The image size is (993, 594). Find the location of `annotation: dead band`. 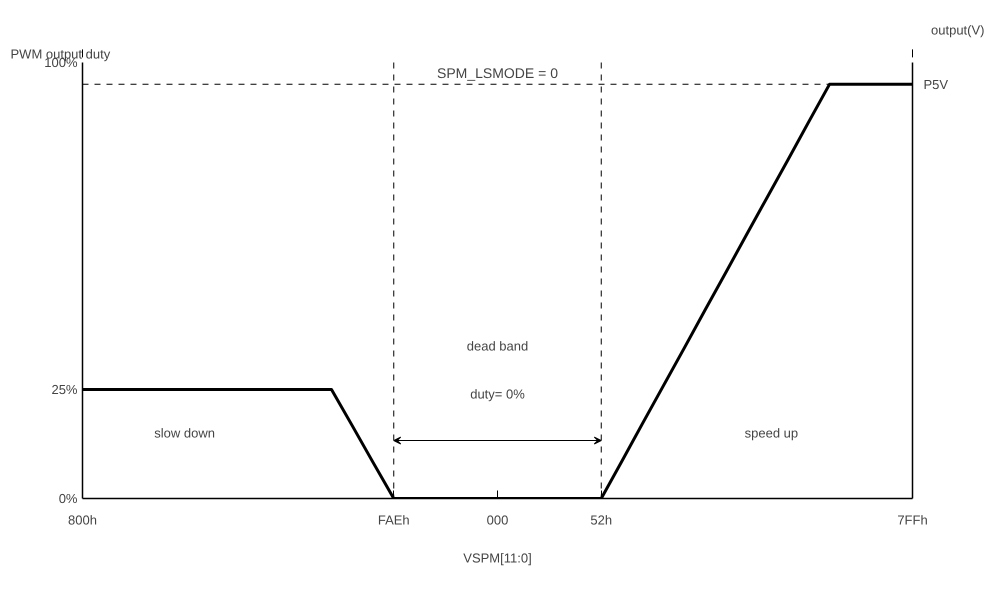

annotation: dead band is located at coordinates (497, 346).